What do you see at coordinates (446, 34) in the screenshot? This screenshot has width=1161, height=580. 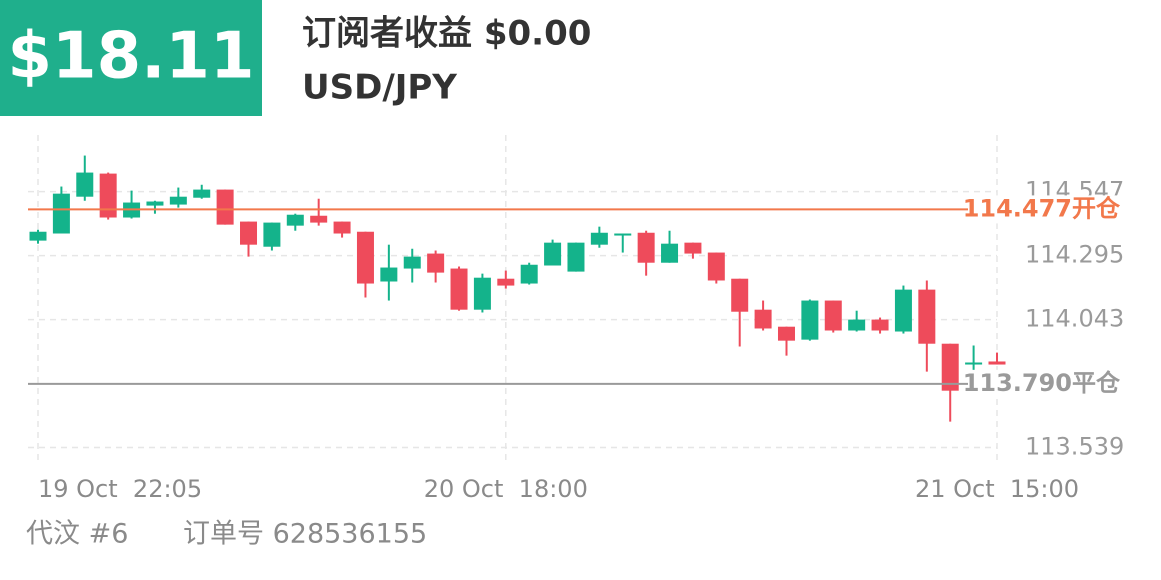 I see `title: 订阅者收益 $0.00` at bounding box center [446, 34].